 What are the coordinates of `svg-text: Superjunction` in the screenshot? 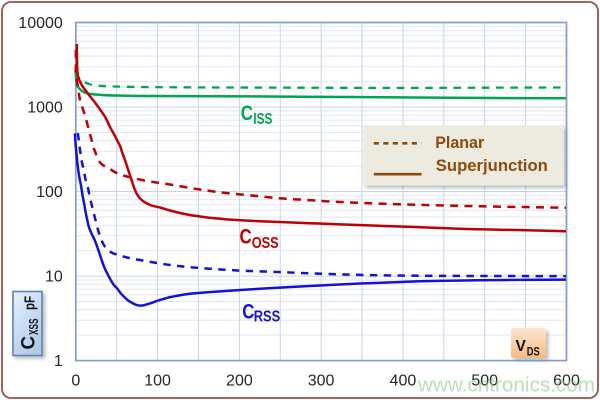 It's located at (492, 165).